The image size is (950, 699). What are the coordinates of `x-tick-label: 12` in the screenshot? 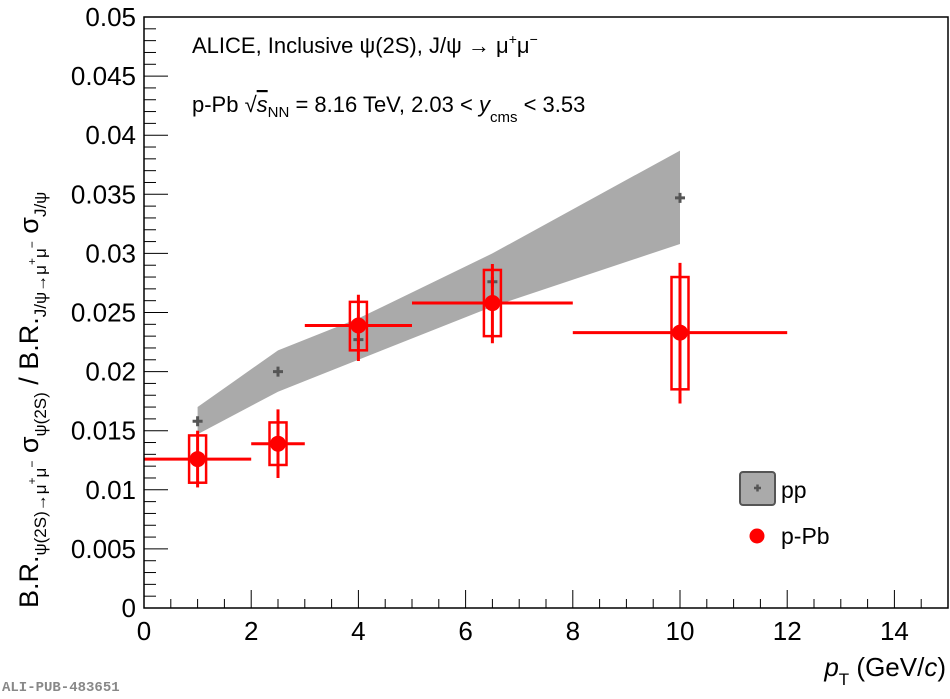 It's located at (787, 631).